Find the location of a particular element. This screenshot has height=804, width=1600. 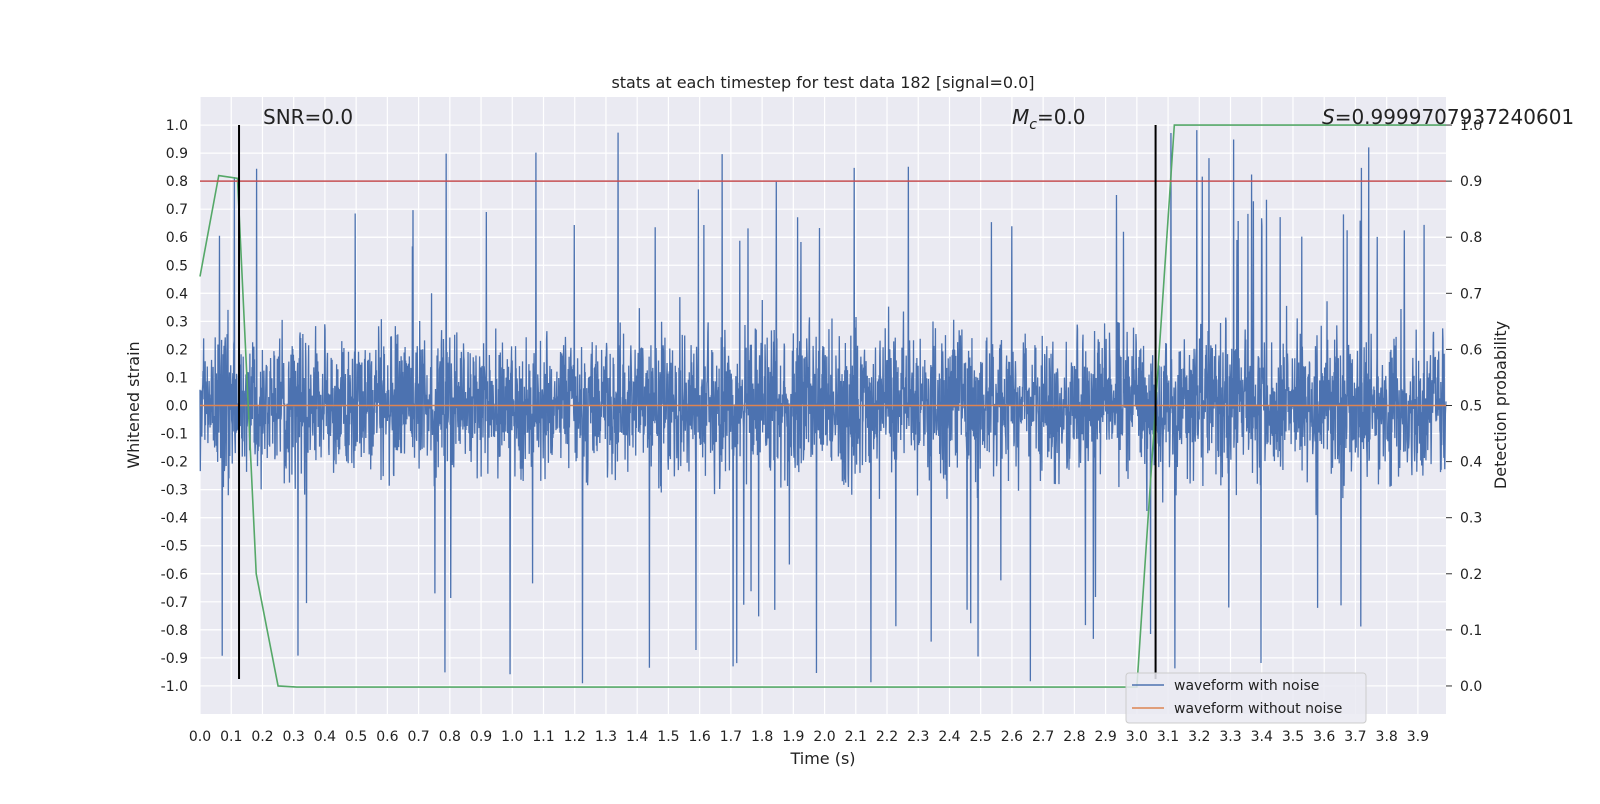

x-tick-label: 0.9 is located at coordinates (481, 737).